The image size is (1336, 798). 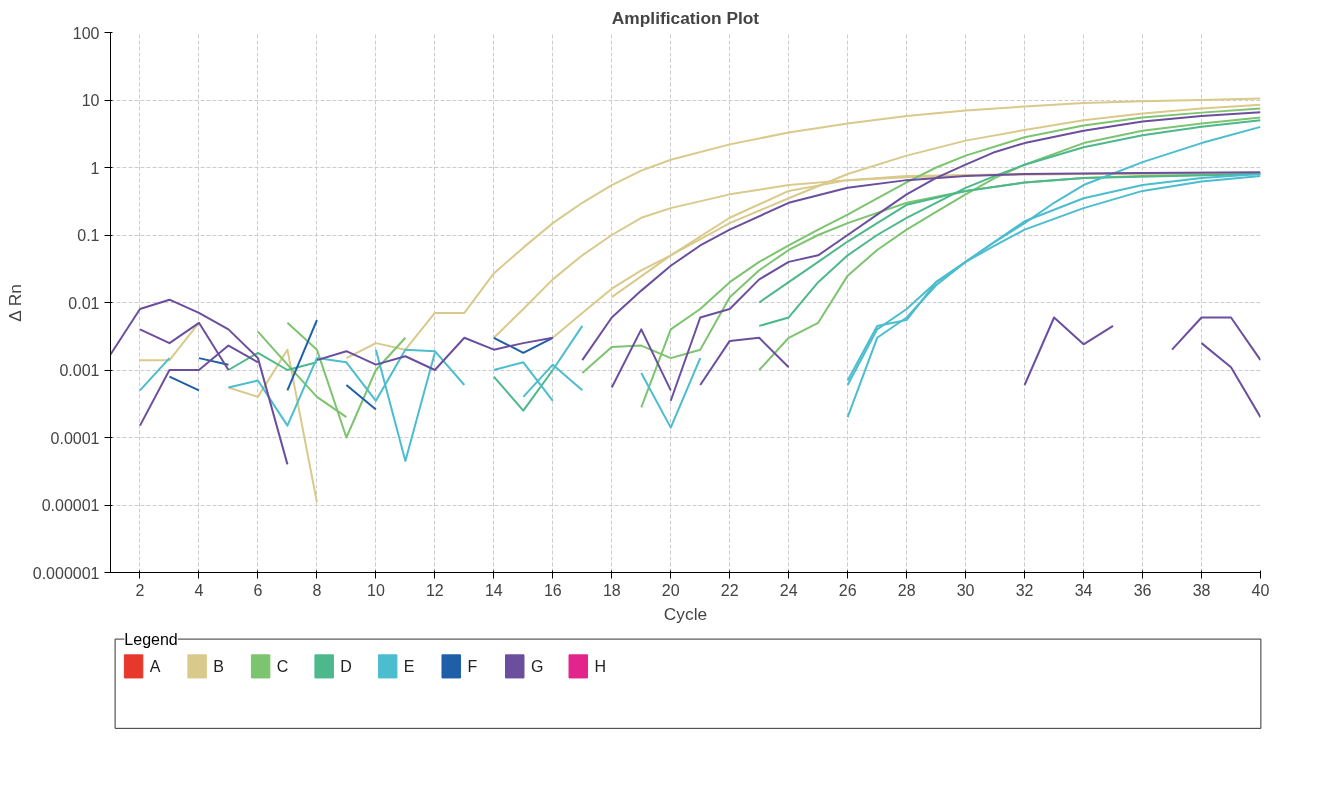 I want to click on chart-title: Amplification Plot, so click(x=685, y=17).